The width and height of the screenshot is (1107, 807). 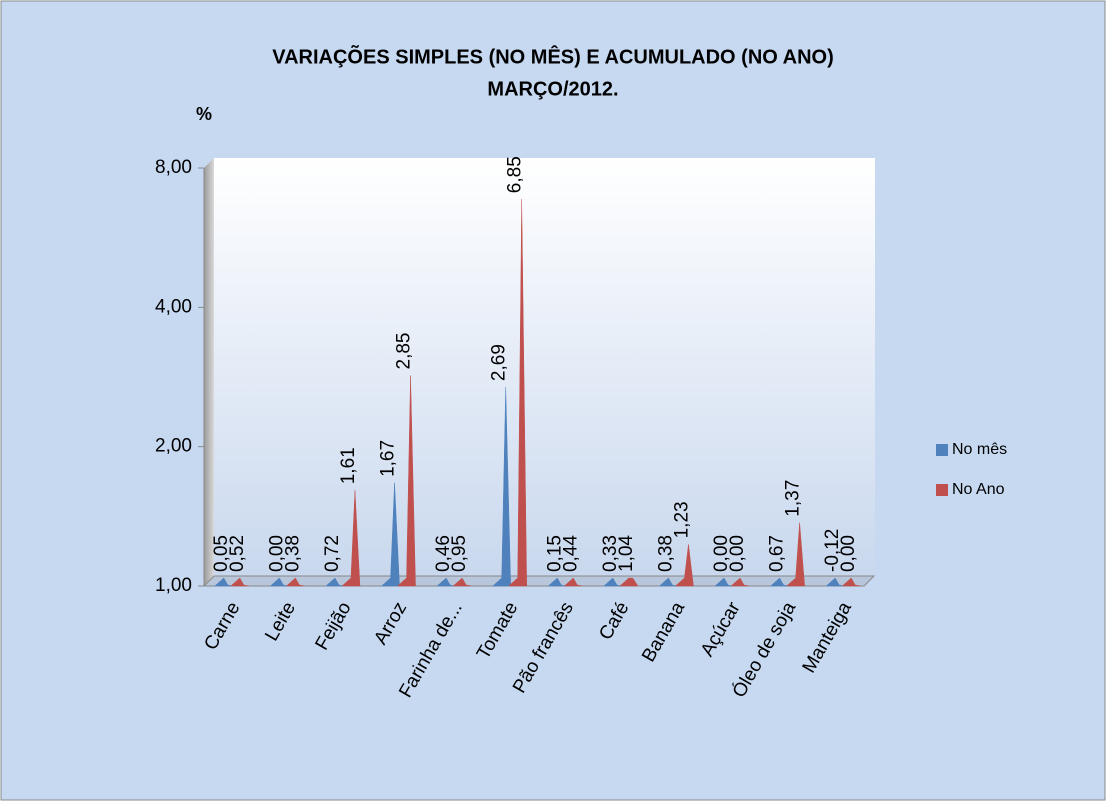 I want to click on data-label: 1,67, so click(x=388, y=458).